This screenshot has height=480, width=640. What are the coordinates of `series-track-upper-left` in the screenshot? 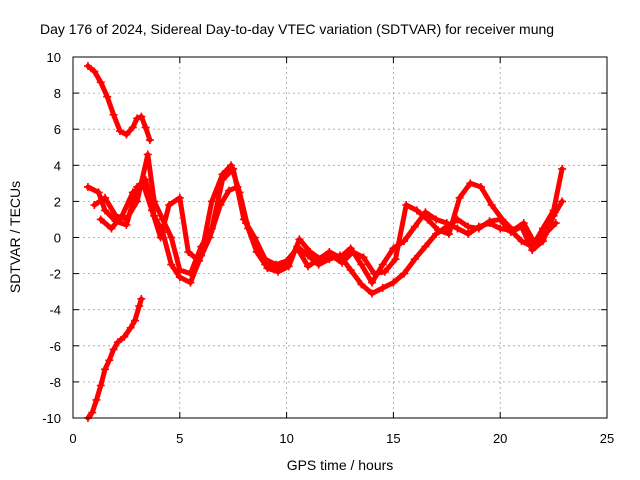 It's located at (118, 103).